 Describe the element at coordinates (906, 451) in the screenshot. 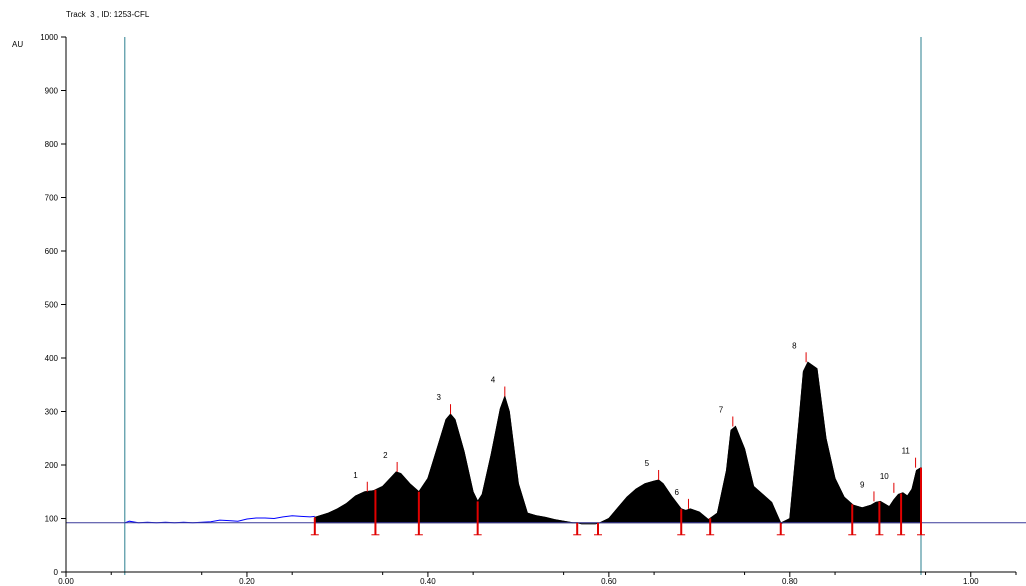

I see `peak-label: 11` at that location.